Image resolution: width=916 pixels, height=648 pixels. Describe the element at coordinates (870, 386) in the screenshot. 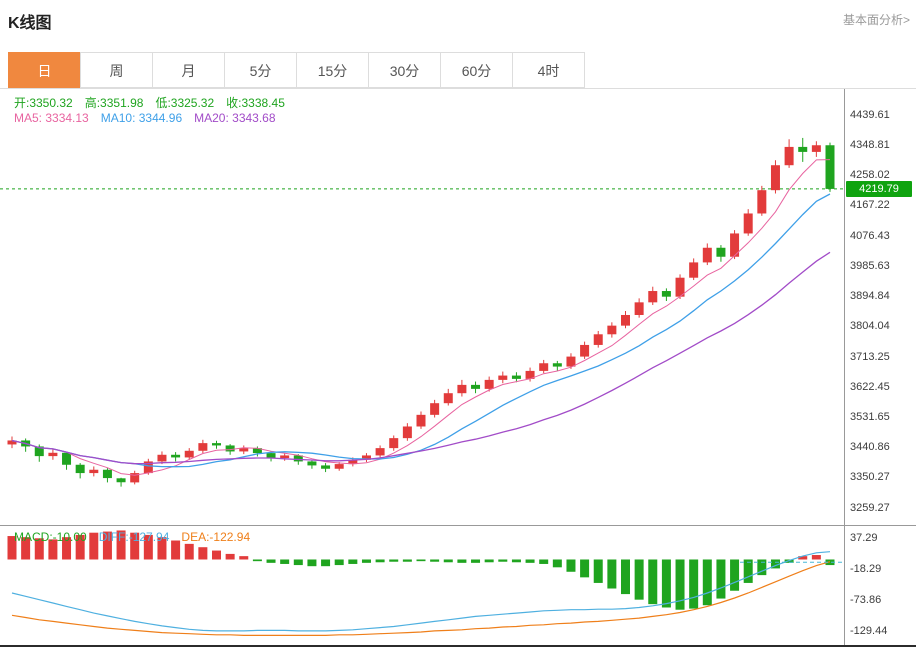

I see `price-axis-tick: 3622.45` at that location.